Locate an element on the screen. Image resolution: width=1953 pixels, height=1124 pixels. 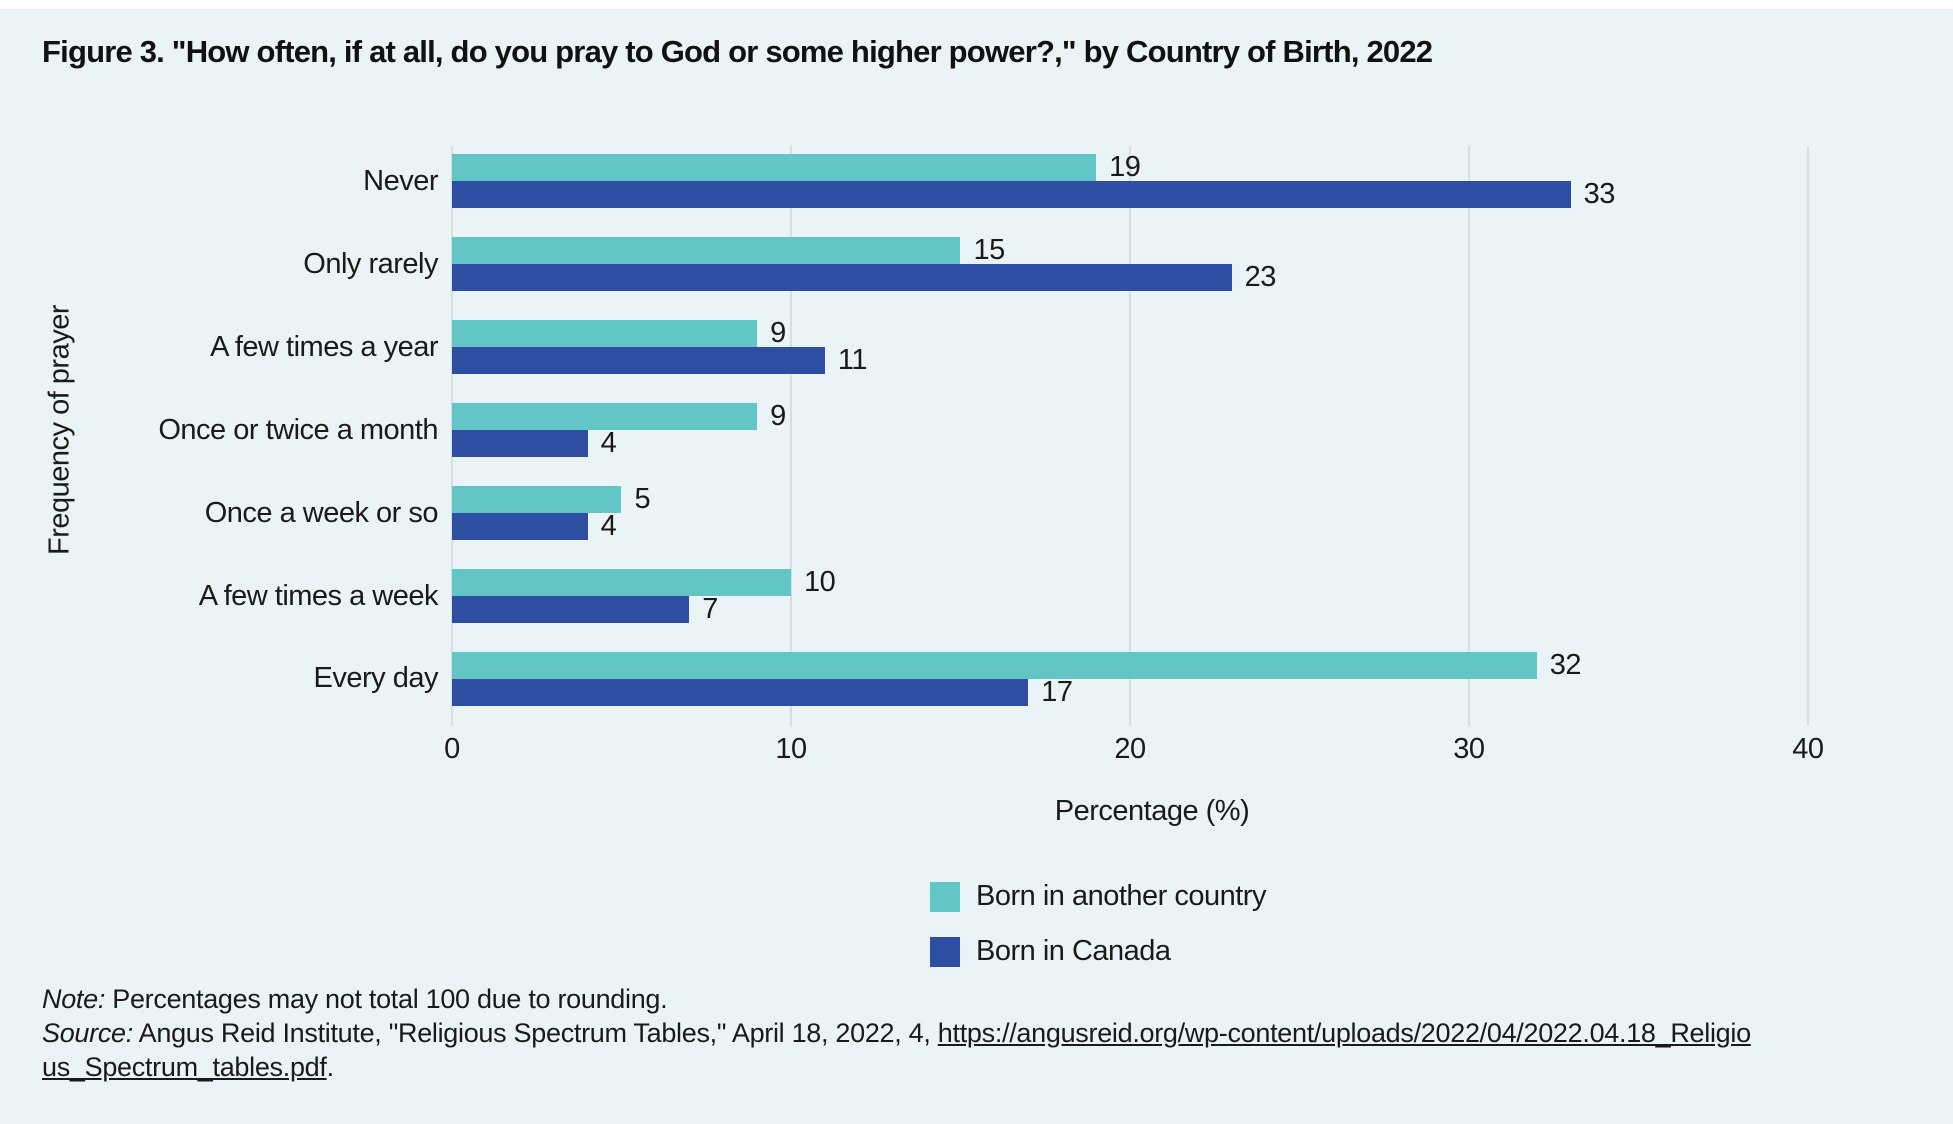
source-label: Source: is located at coordinates (87, 1033).